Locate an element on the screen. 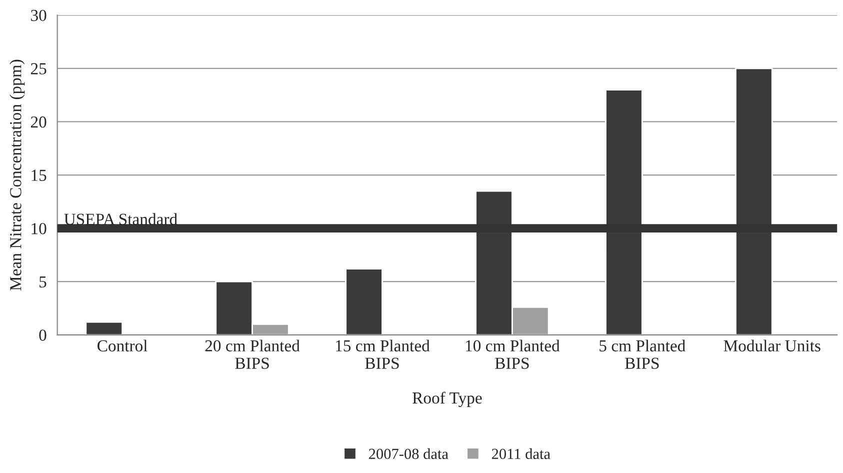 The image size is (843, 473). x-tick-label: Control is located at coordinates (123, 346).